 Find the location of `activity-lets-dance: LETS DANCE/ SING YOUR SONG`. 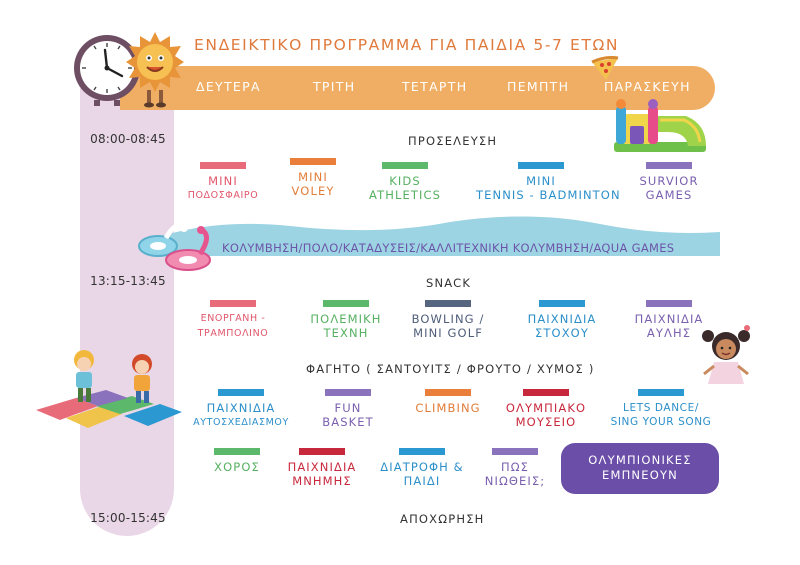

activity-lets-dance: LETS DANCE/ SING YOUR SONG is located at coordinates (661, 409).